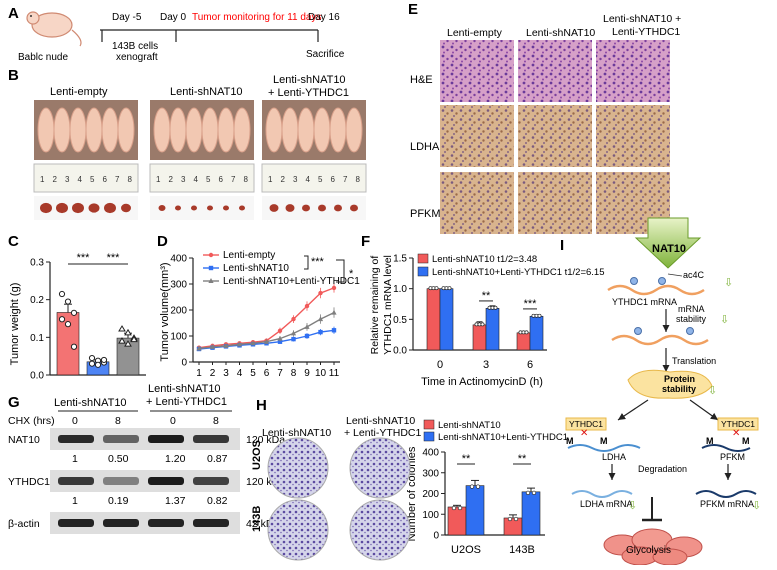  I want to click on pfkm-label: PFKM, so click(732, 457).